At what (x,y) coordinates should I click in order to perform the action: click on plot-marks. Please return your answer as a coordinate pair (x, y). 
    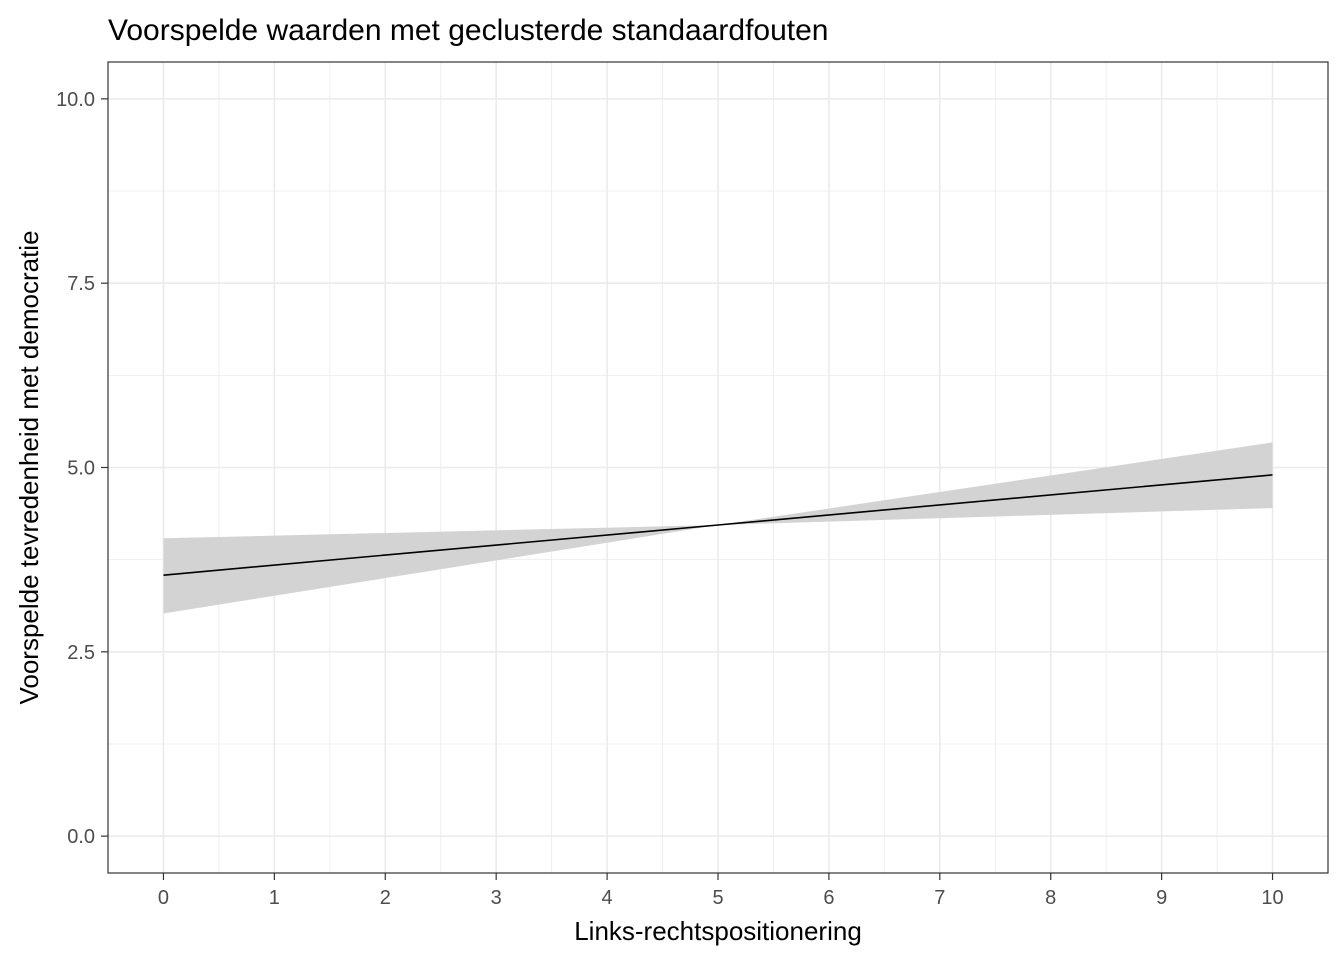
    Looking at the image, I should click on (718, 528).